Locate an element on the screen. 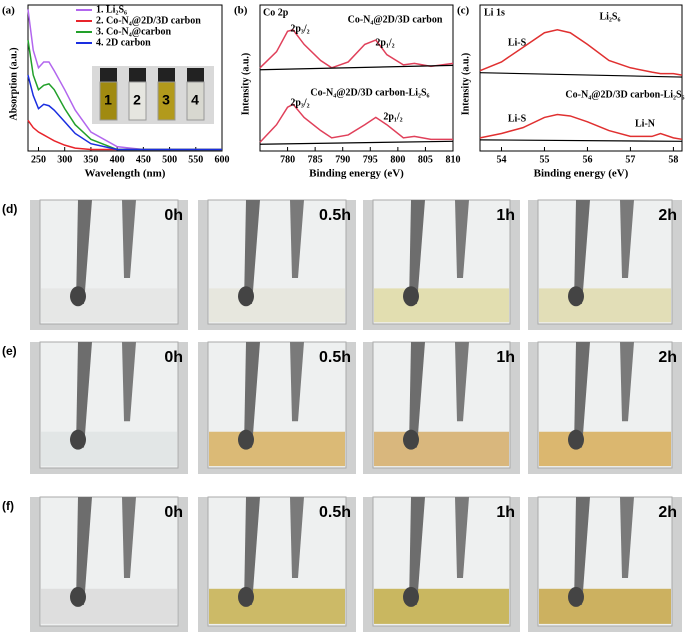 The image size is (685, 639). x-axis-label: Wavelength (nm) is located at coordinates (125, 174).